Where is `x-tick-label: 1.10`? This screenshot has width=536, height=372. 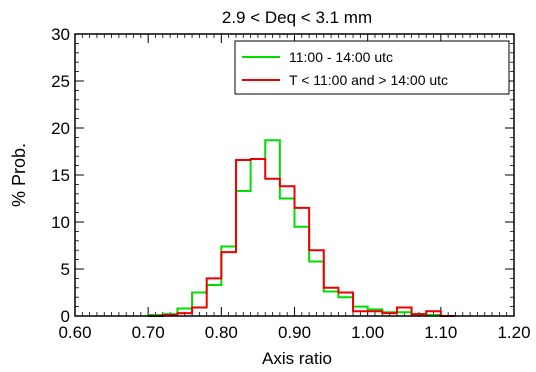
x-tick-label: 1.10 is located at coordinates (440, 332).